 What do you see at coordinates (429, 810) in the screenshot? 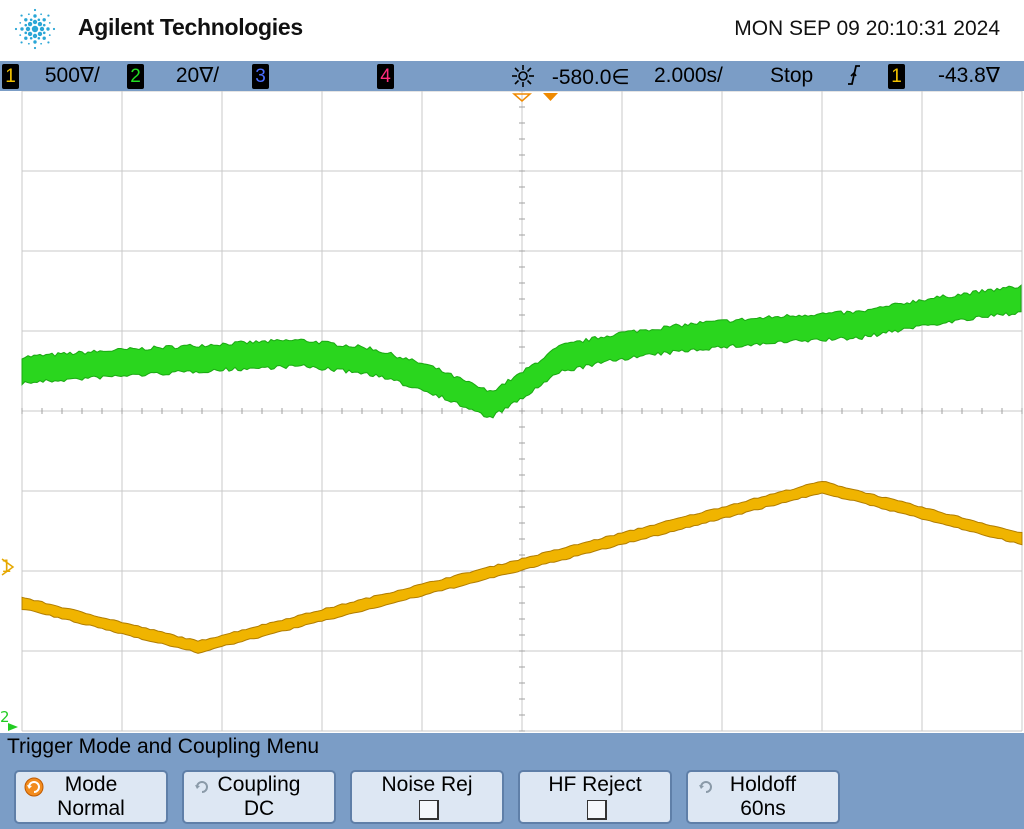
I see `noise-rej-checkbox` at bounding box center [429, 810].